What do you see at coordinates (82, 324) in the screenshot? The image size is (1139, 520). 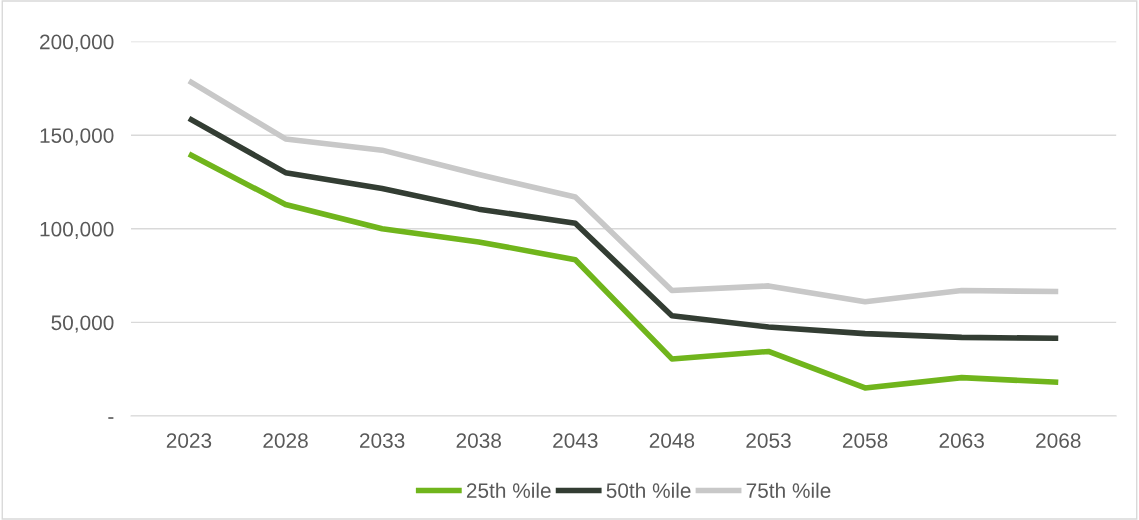 I see `y-tick-label: 50,000` at bounding box center [82, 324].